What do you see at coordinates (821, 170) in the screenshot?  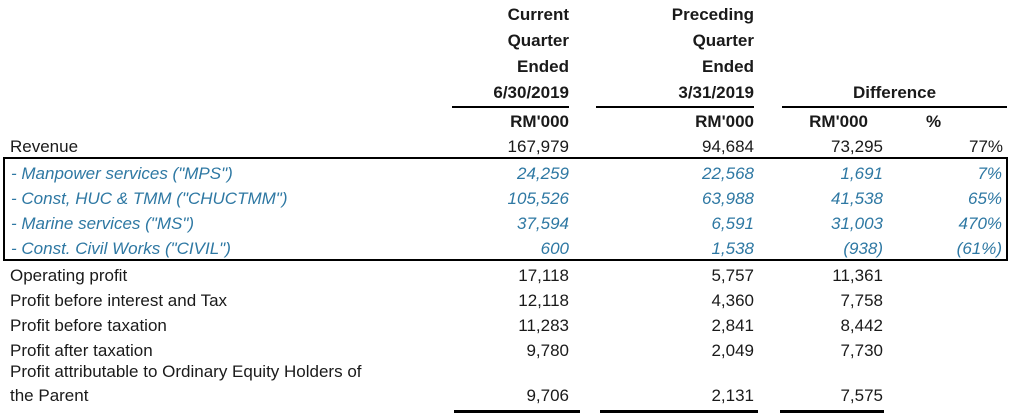 I see `cell-difference: 1,691` at bounding box center [821, 170].